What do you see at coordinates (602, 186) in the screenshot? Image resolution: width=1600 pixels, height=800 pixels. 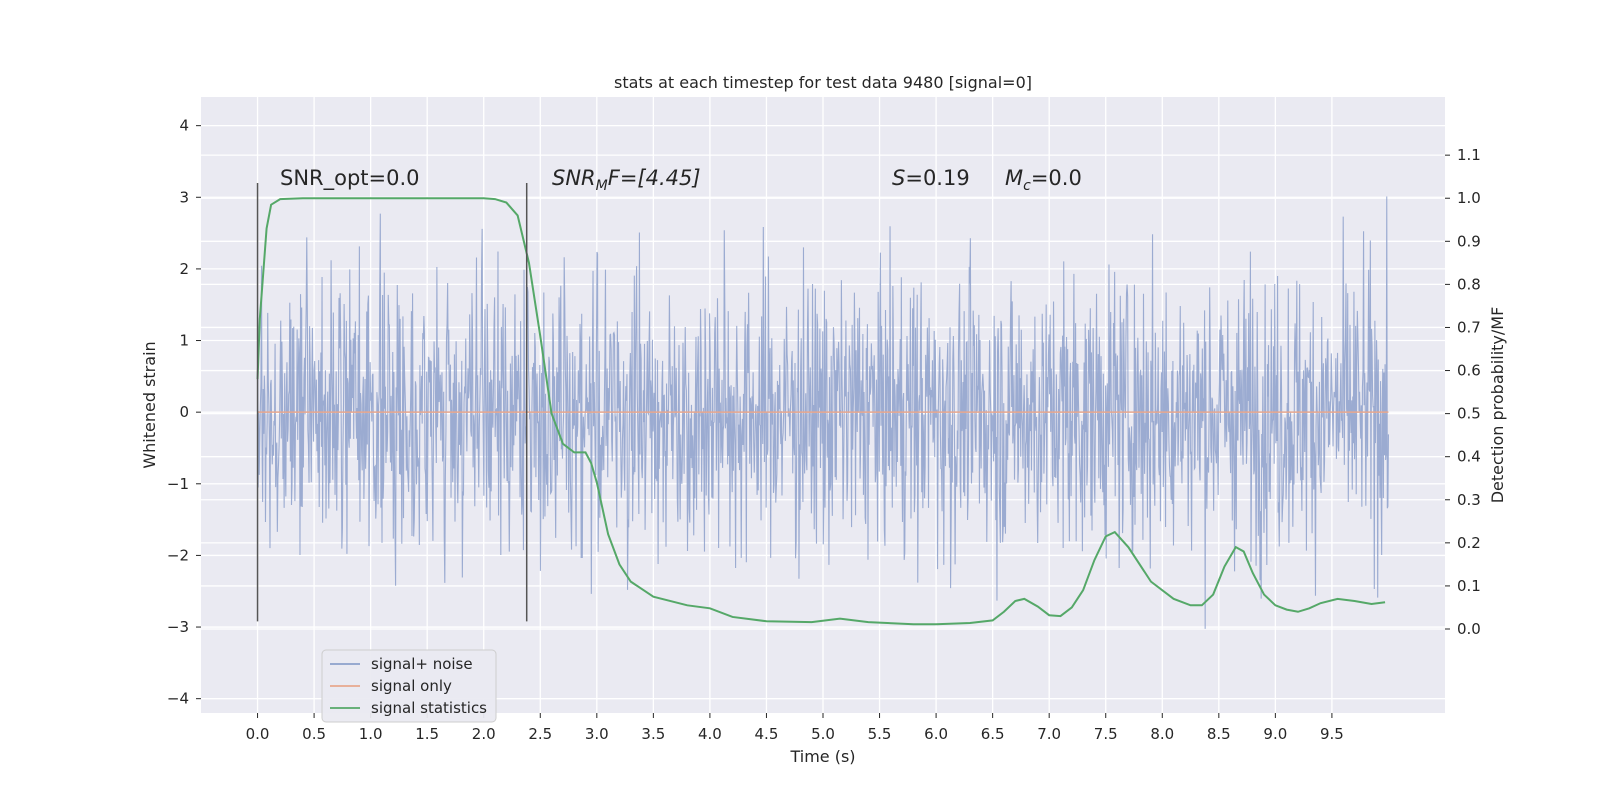 I see `snr-mf-subscript: M` at bounding box center [602, 186].